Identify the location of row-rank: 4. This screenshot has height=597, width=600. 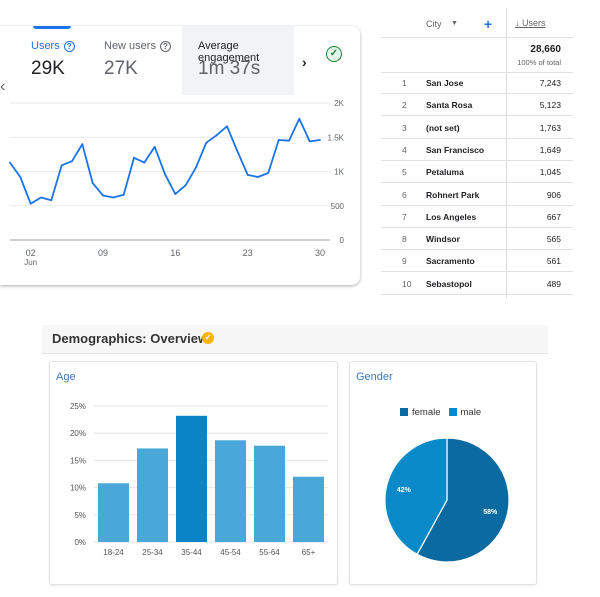
(404, 149).